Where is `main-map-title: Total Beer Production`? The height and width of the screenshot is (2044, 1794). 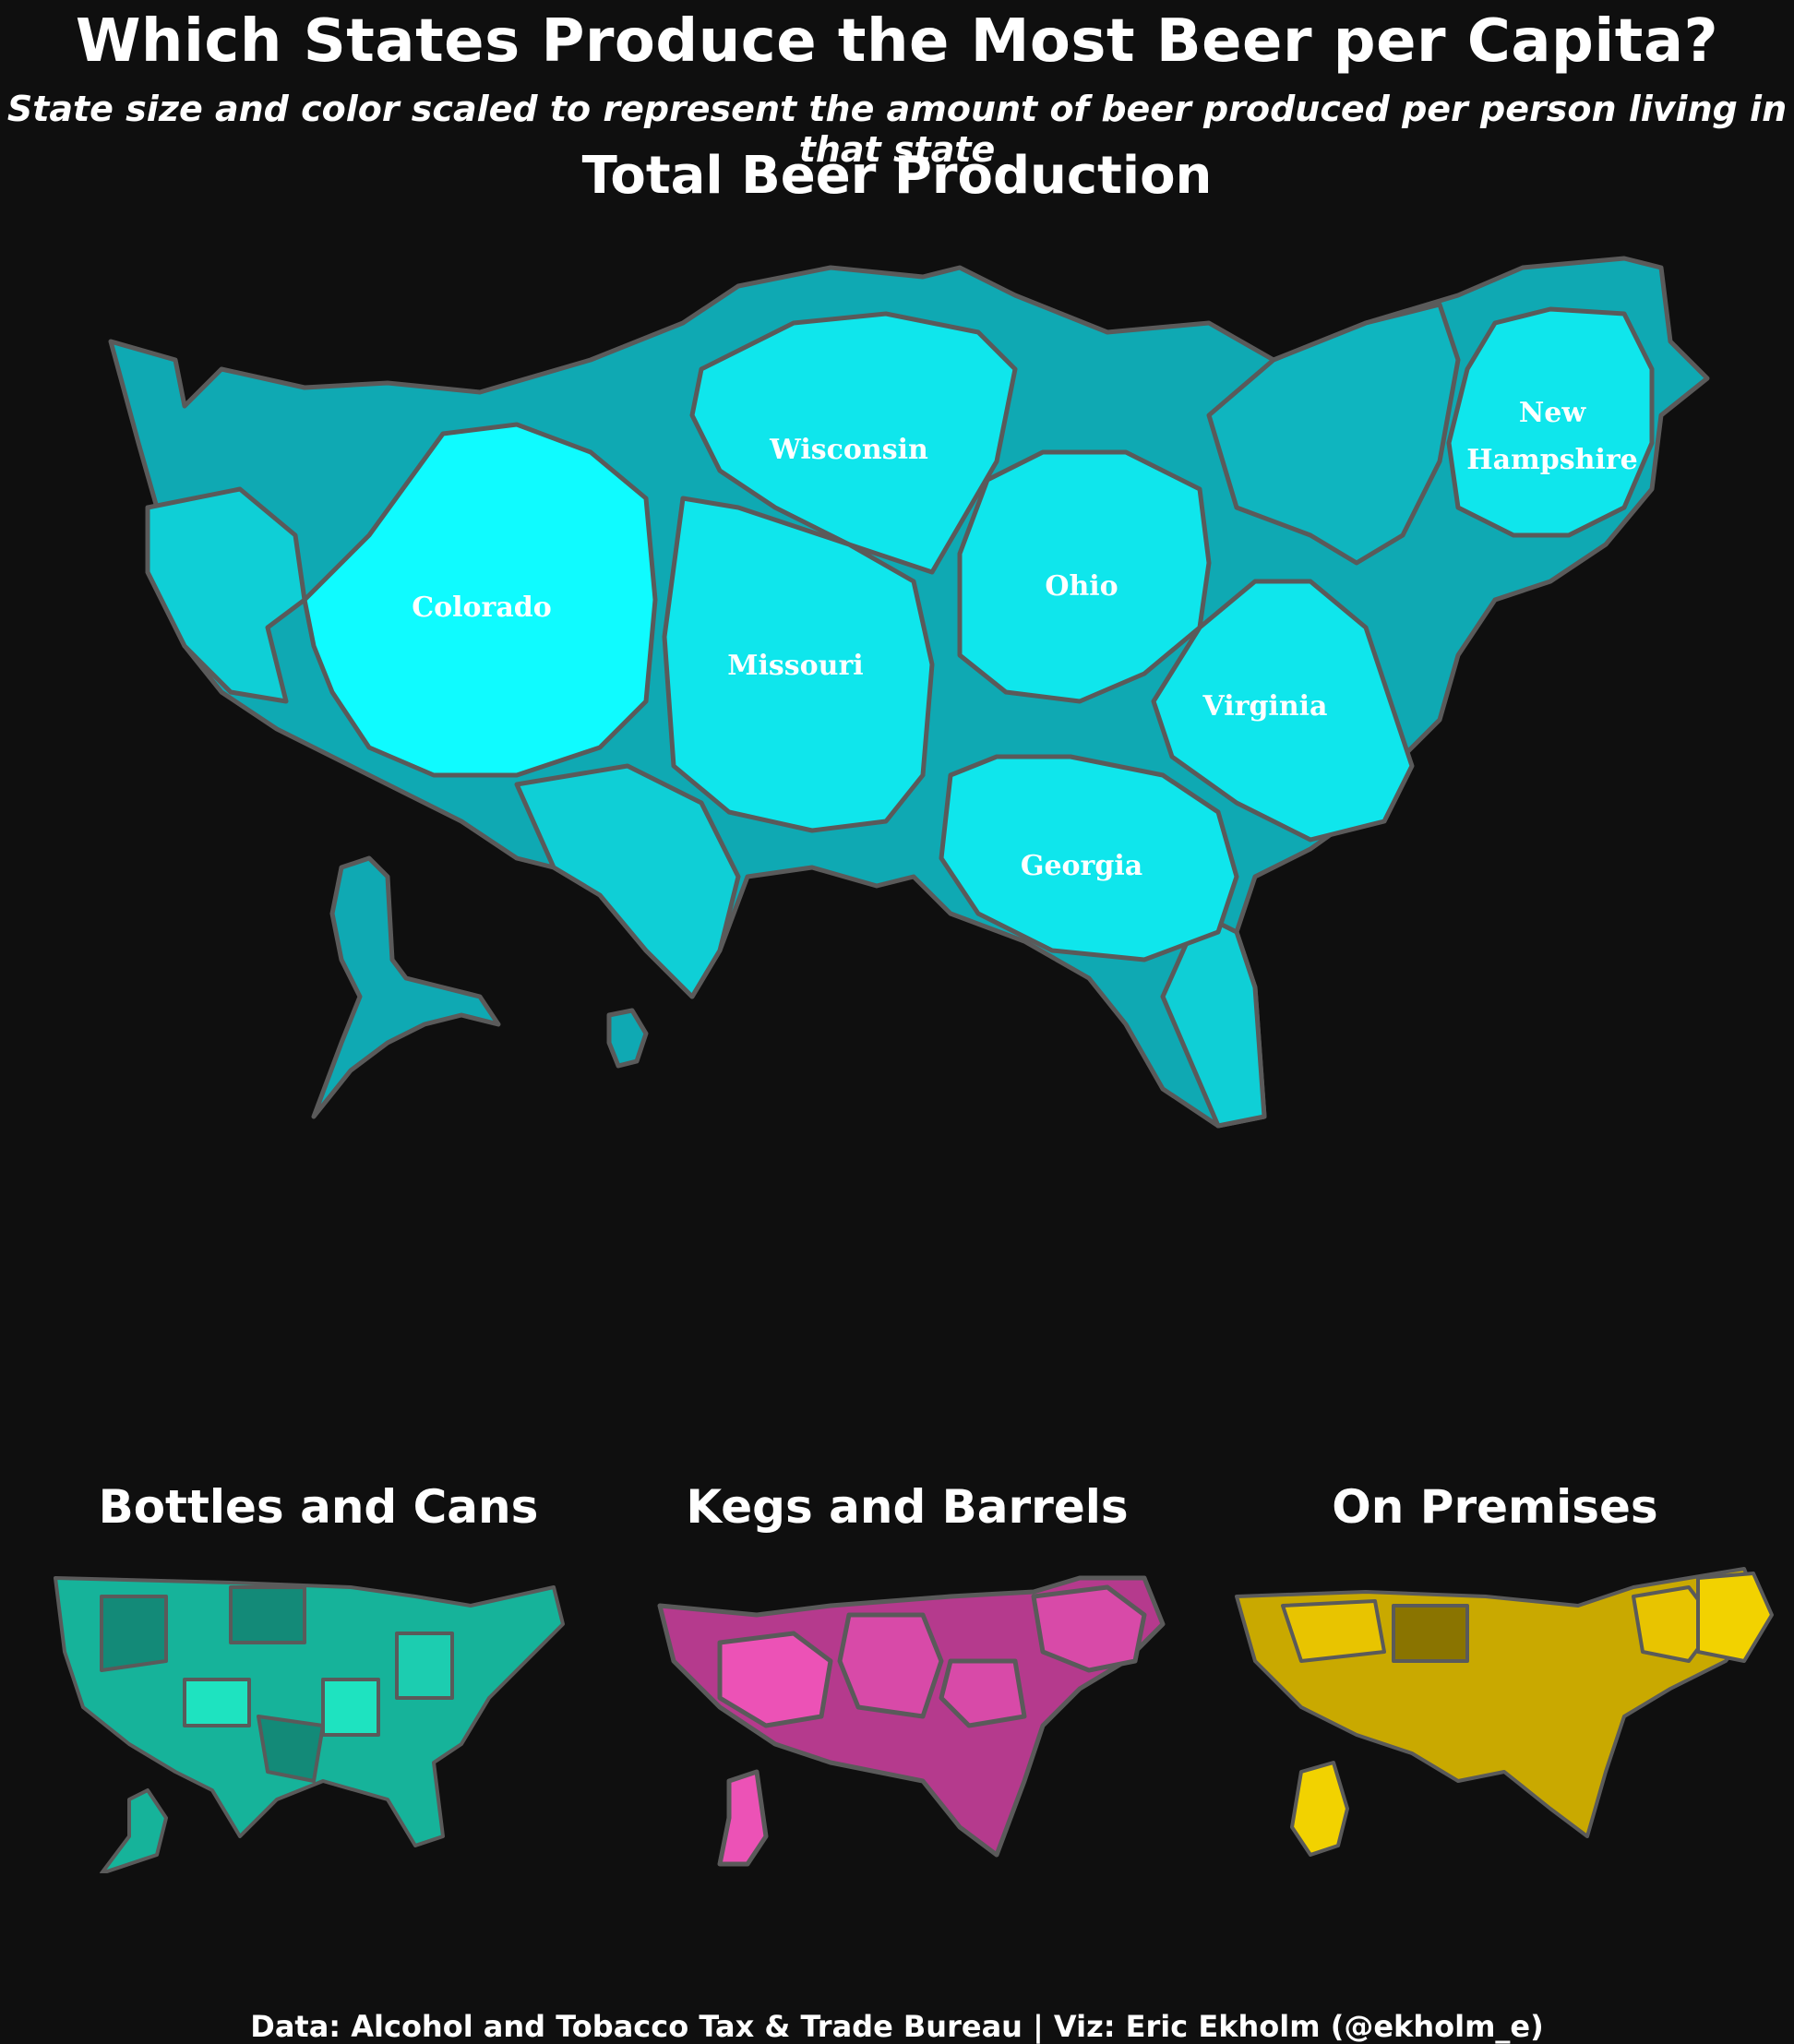 main-map-title: Total Beer Production is located at coordinates (897, 176).